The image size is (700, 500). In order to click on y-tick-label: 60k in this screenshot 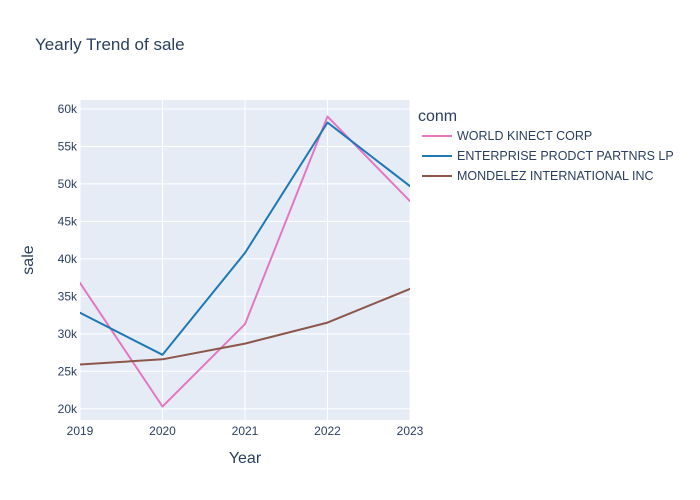, I will do `click(68, 109)`.